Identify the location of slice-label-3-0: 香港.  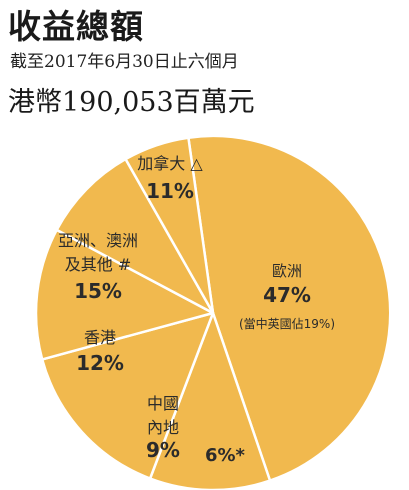
(100, 337).